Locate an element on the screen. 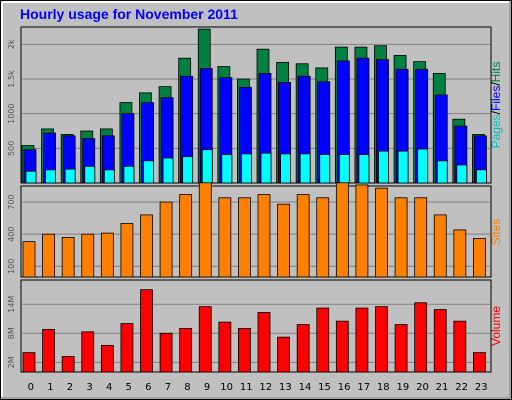 Image resolution: width=512 pixels, height=400 pixels. x-tick-label: 6 is located at coordinates (148, 387).